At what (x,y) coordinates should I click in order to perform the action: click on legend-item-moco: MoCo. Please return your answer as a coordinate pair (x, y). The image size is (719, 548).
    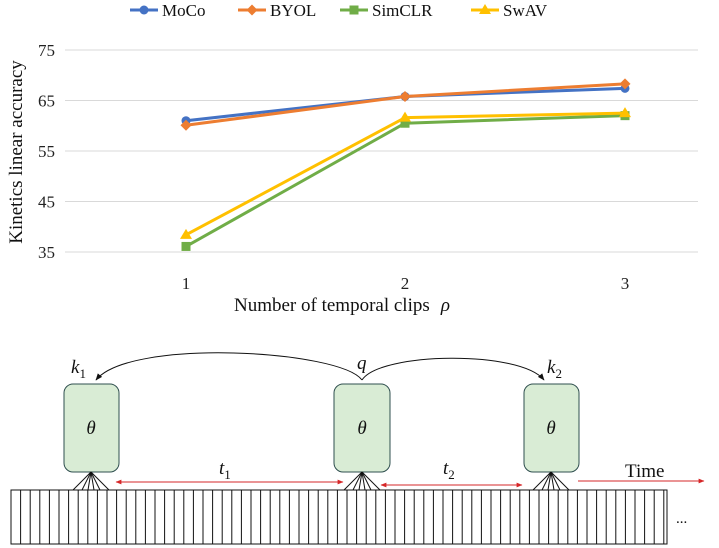
    Looking at the image, I should click on (167, 10).